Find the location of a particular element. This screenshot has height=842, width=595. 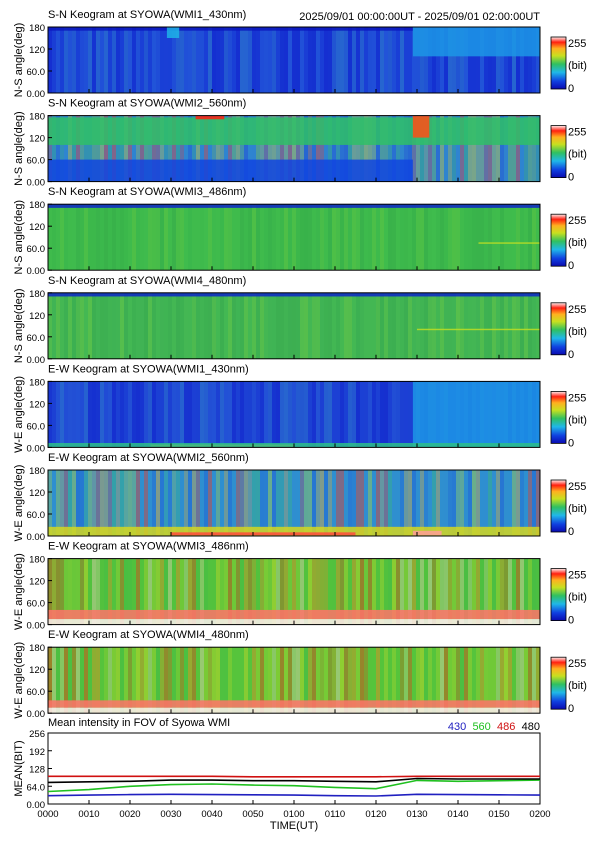

y-tick-label: 180 is located at coordinates (37, 205).